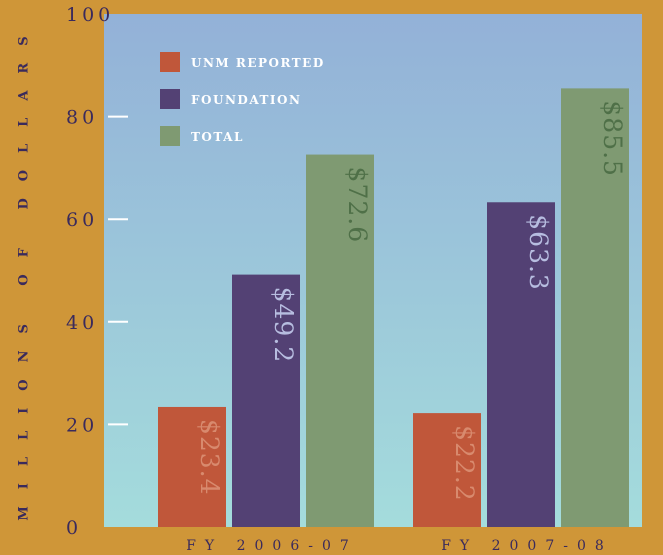 The image size is (663, 555). I want to click on data-label: $23.4, so click(209, 457).